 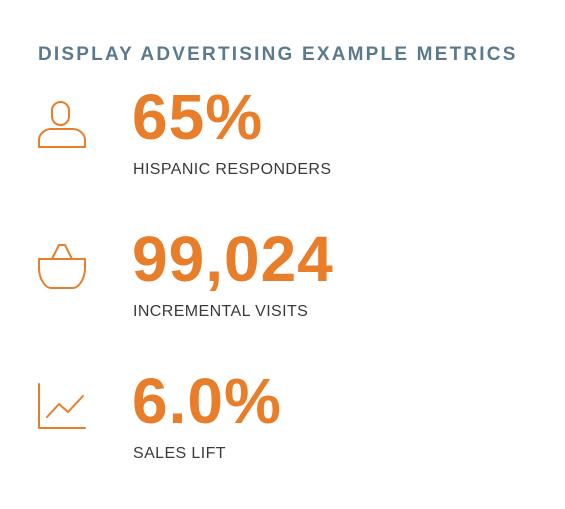 What do you see at coordinates (207, 401) in the screenshot?
I see `metric-value: 6.0%` at bounding box center [207, 401].